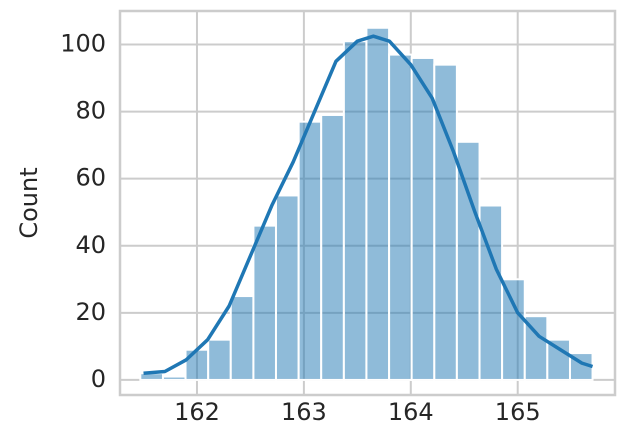 The image size is (625, 440). Describe the element at coordinates (90, 245) in the screenshot. I see `y-tick-label: 40` at that location.